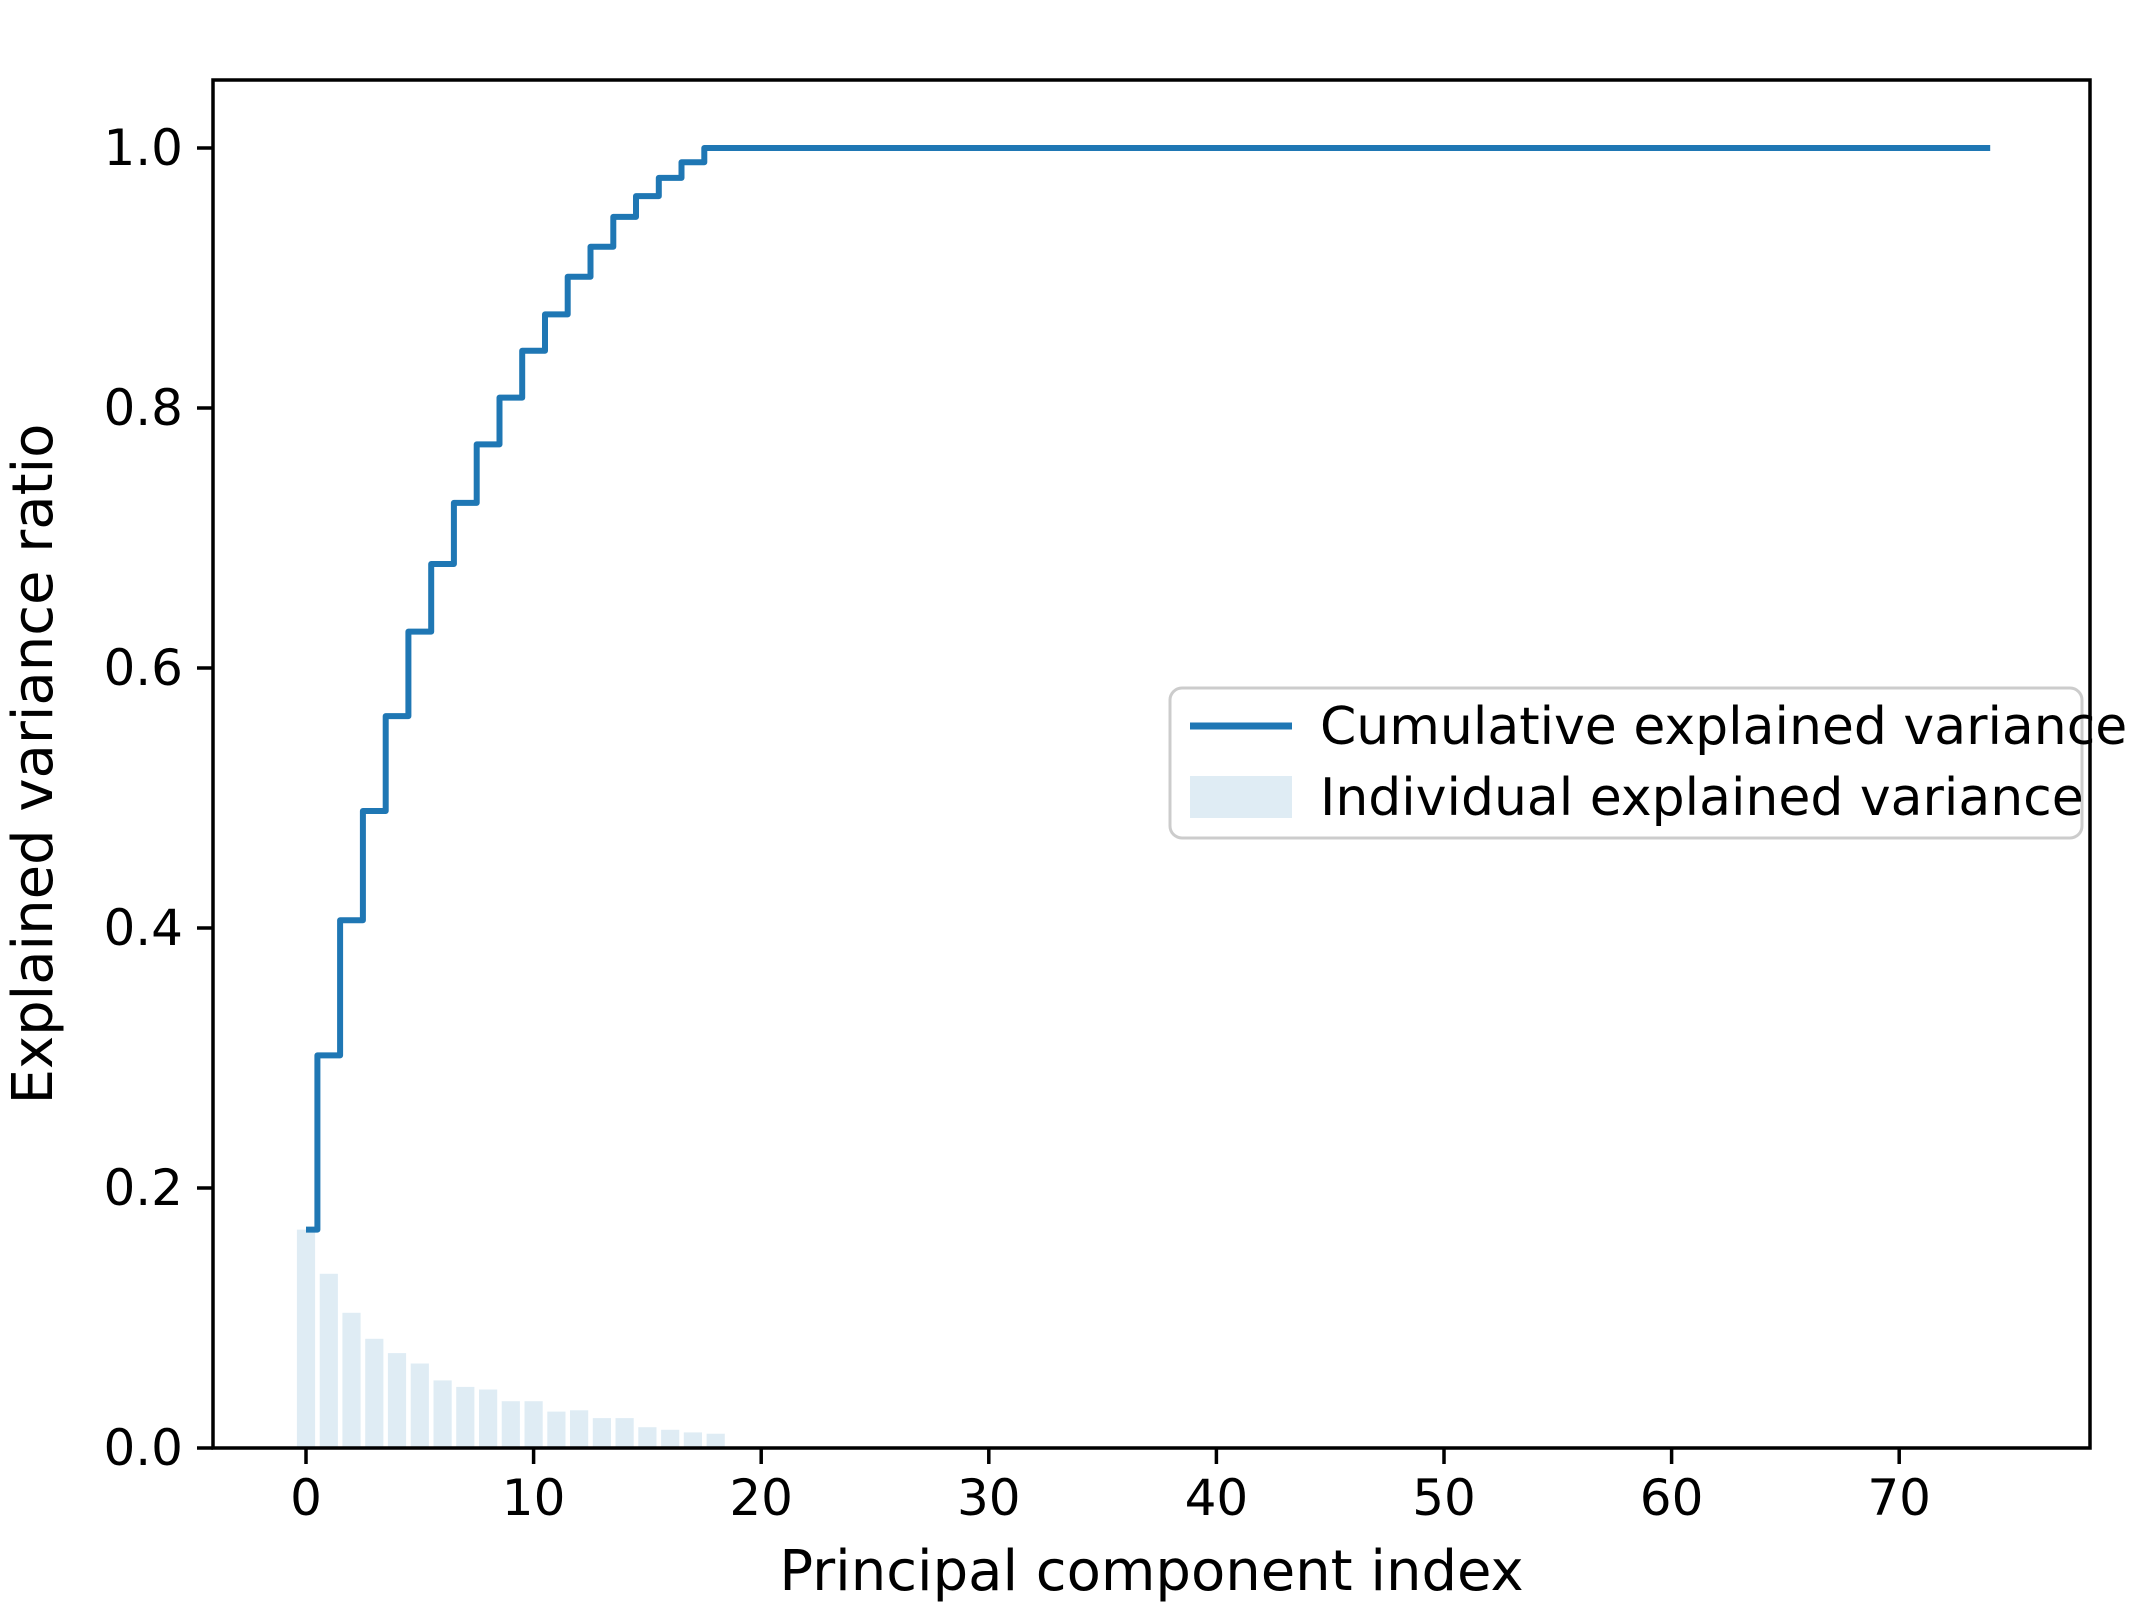 This screenshot has width=2131, height=1622. What do you see at coordinates (1444, 1498) in the screenshot?
I see `x-tick-label: 50` at bounding box center [1444, 1498].